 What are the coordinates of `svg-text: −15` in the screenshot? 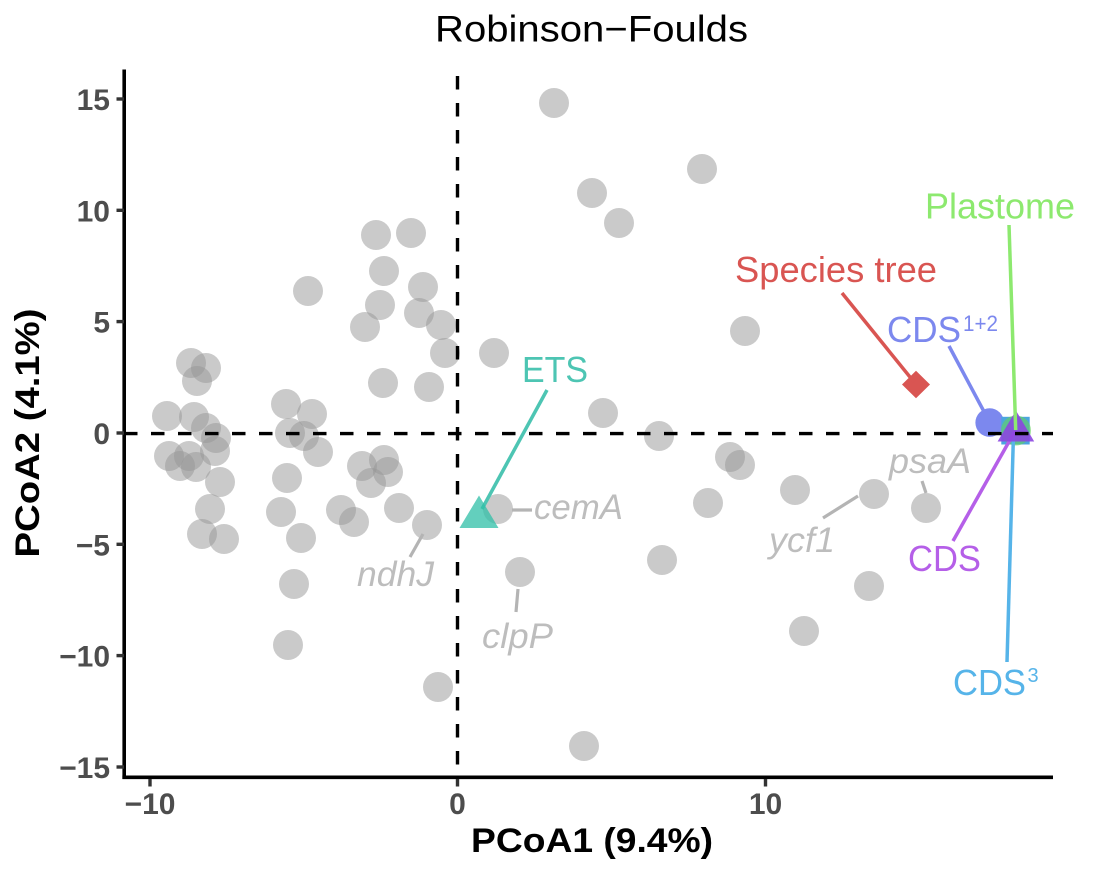 It's located at (84, 768).